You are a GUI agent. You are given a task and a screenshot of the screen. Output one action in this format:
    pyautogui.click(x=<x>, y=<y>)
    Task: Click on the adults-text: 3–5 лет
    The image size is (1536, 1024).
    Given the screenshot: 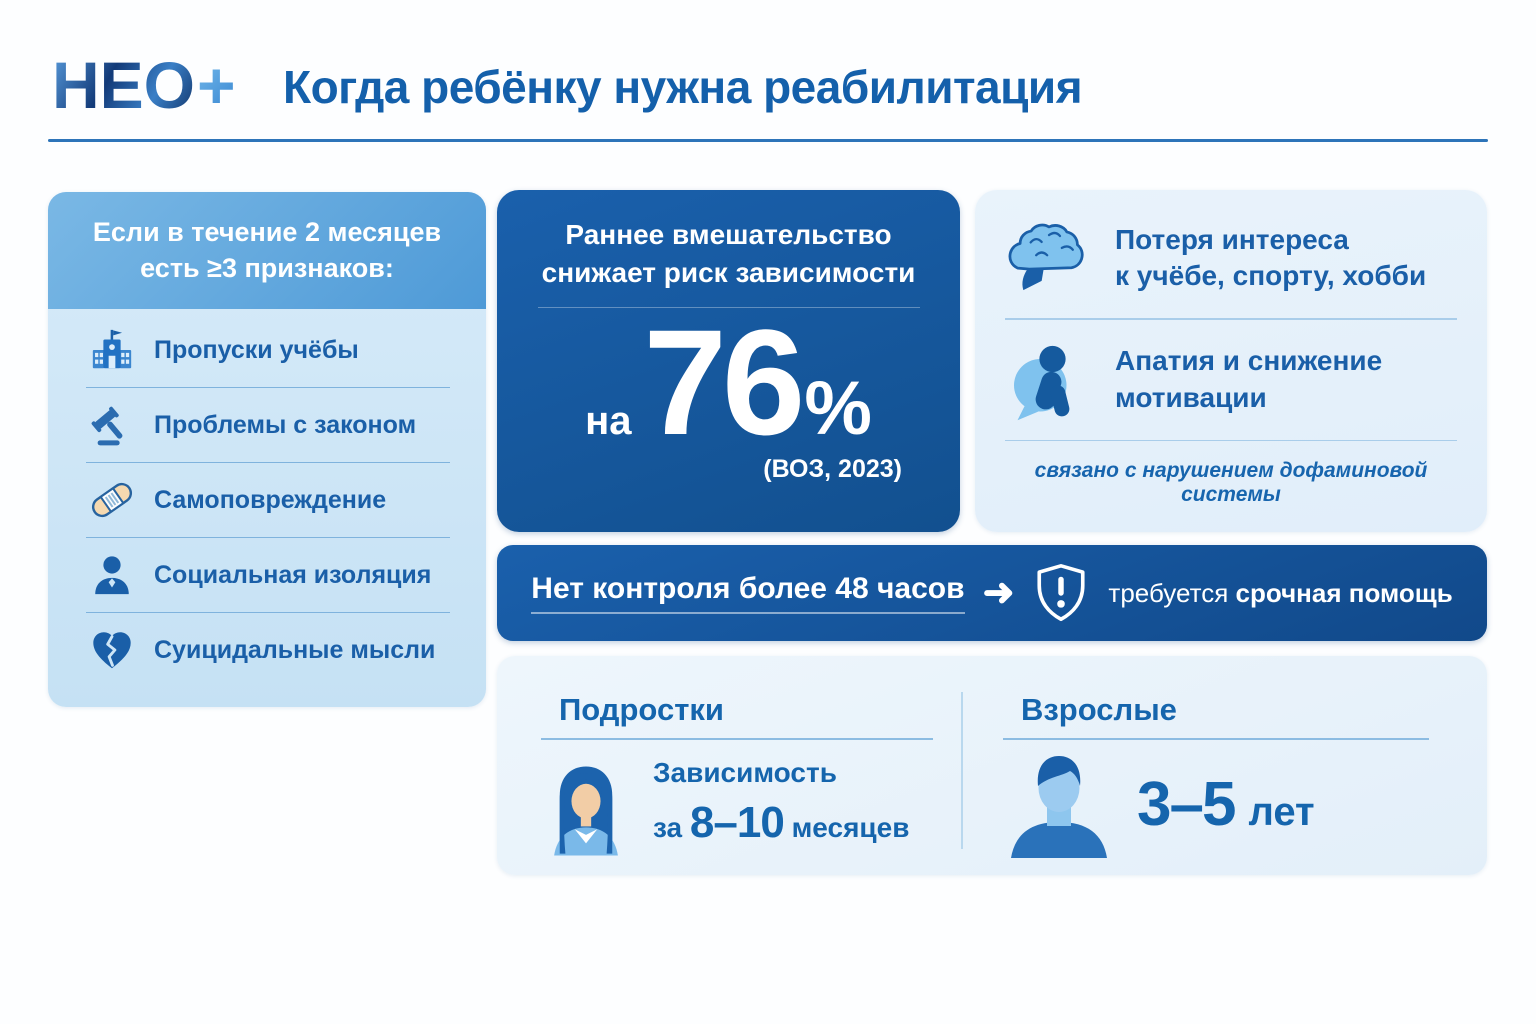 What is the action you would take?
    pyautogui.click(x=1226, y=804)
    